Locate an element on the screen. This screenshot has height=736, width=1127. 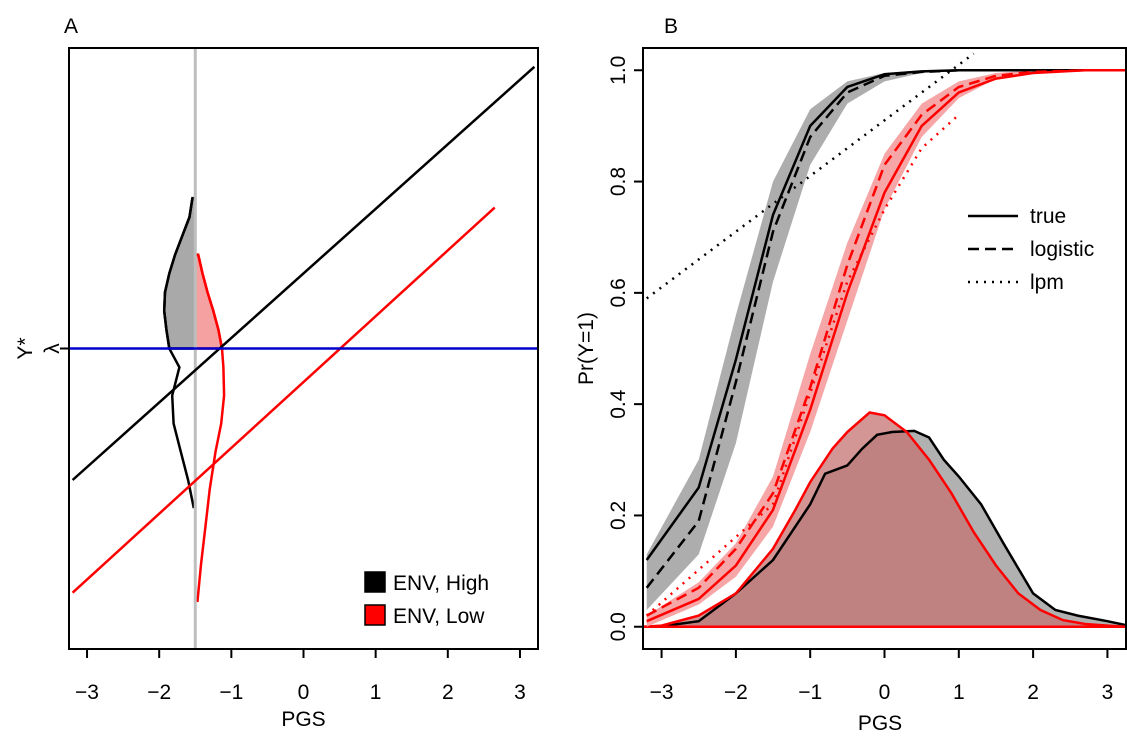
panel-a-x-tick-label: −3 is located at coordinates (87, 692).